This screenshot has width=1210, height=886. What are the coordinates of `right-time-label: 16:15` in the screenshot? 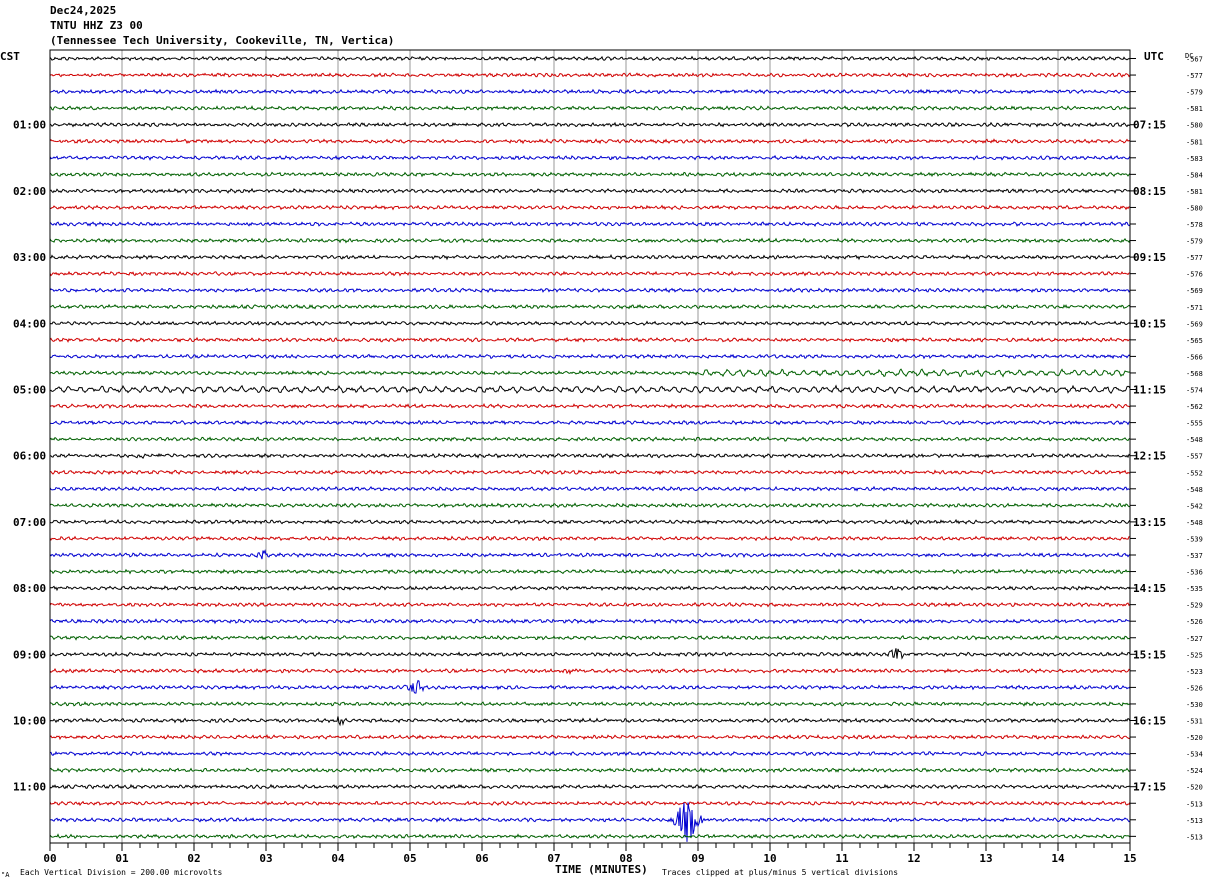 It's located at (1149, 721).